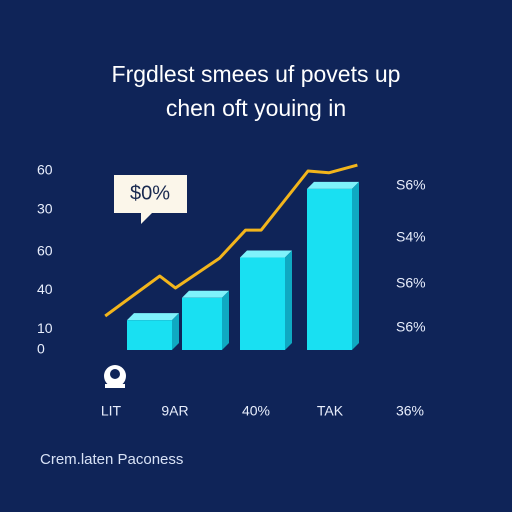 Image resolution: width=512 pixels, height=512 pixels. What do you see at coordinates (174, 411) in the screenshot?
I see `x-label: 9AR` at bounding box center [174, 411].